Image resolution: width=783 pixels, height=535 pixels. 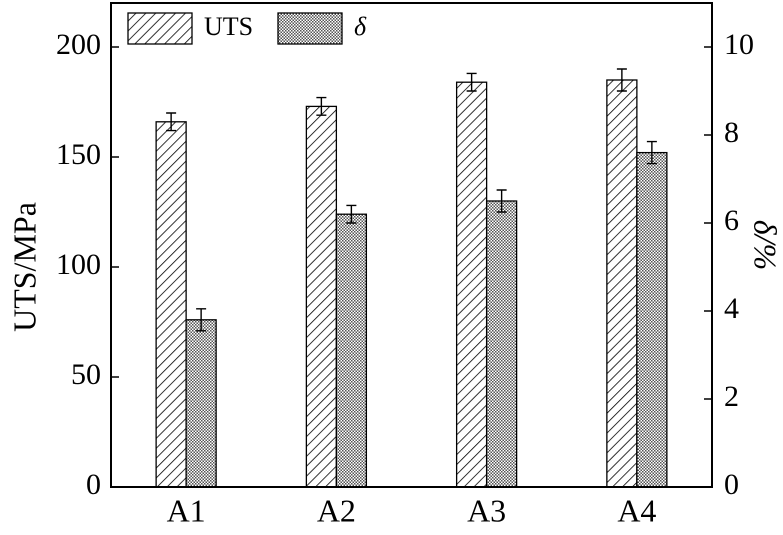 What do you see at coordinates (739, 44) in the screenshot?
I see `y2-tick-label: 10` at bounding box center [739, 44].